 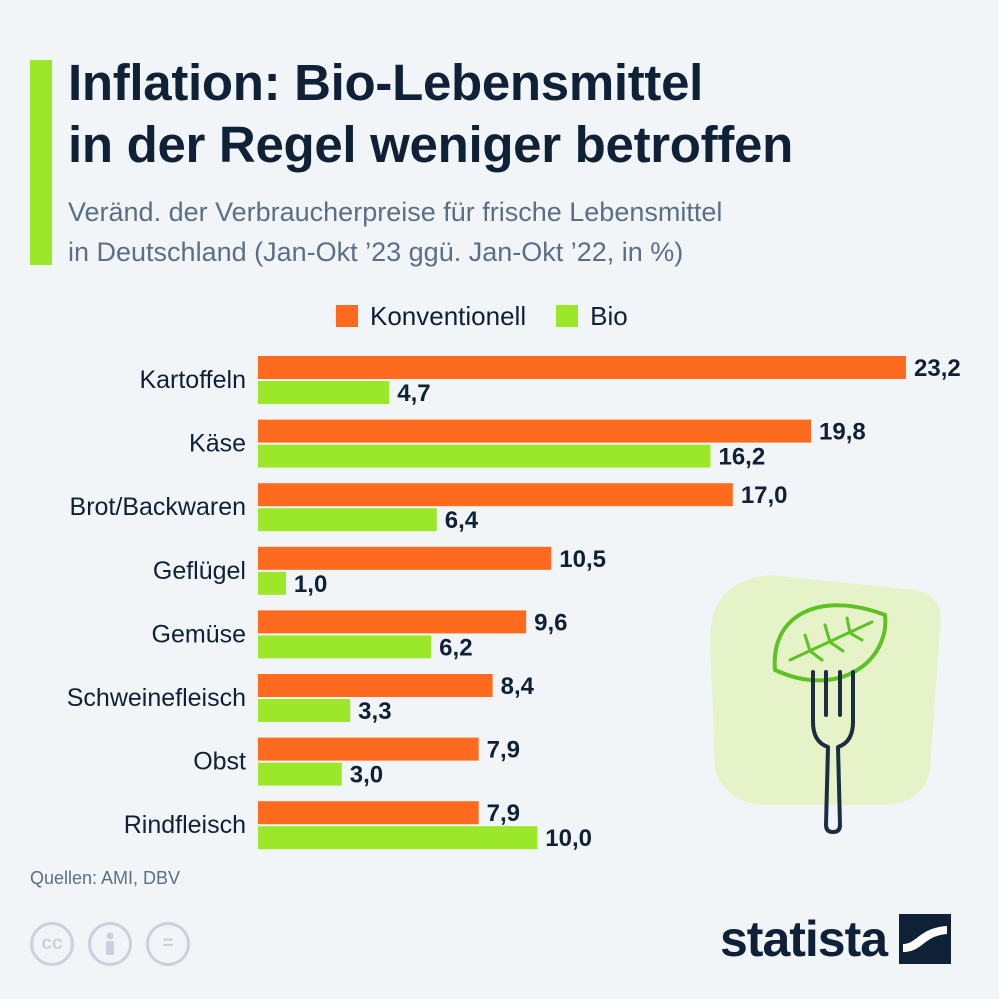 I want to click on person-icon, so click(x=110, y=944).